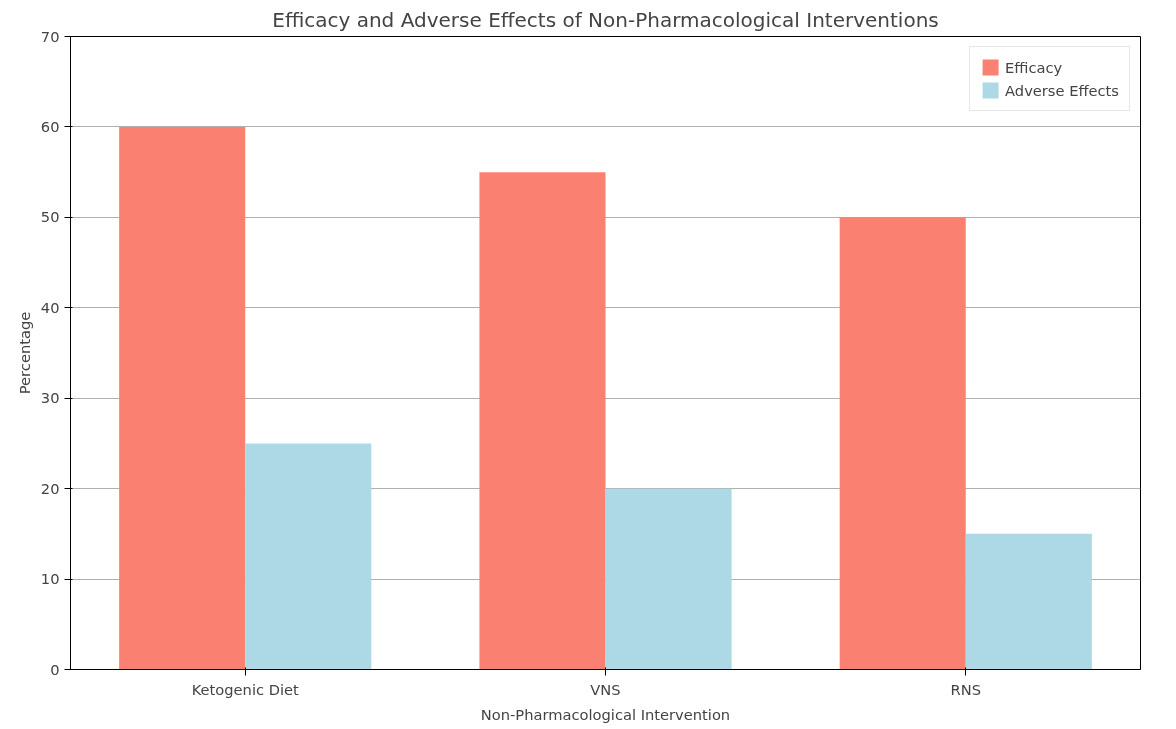  Describe the element at coordinates (50, 488) in the screenshot. I see `y-tick-label: 20` at that location.